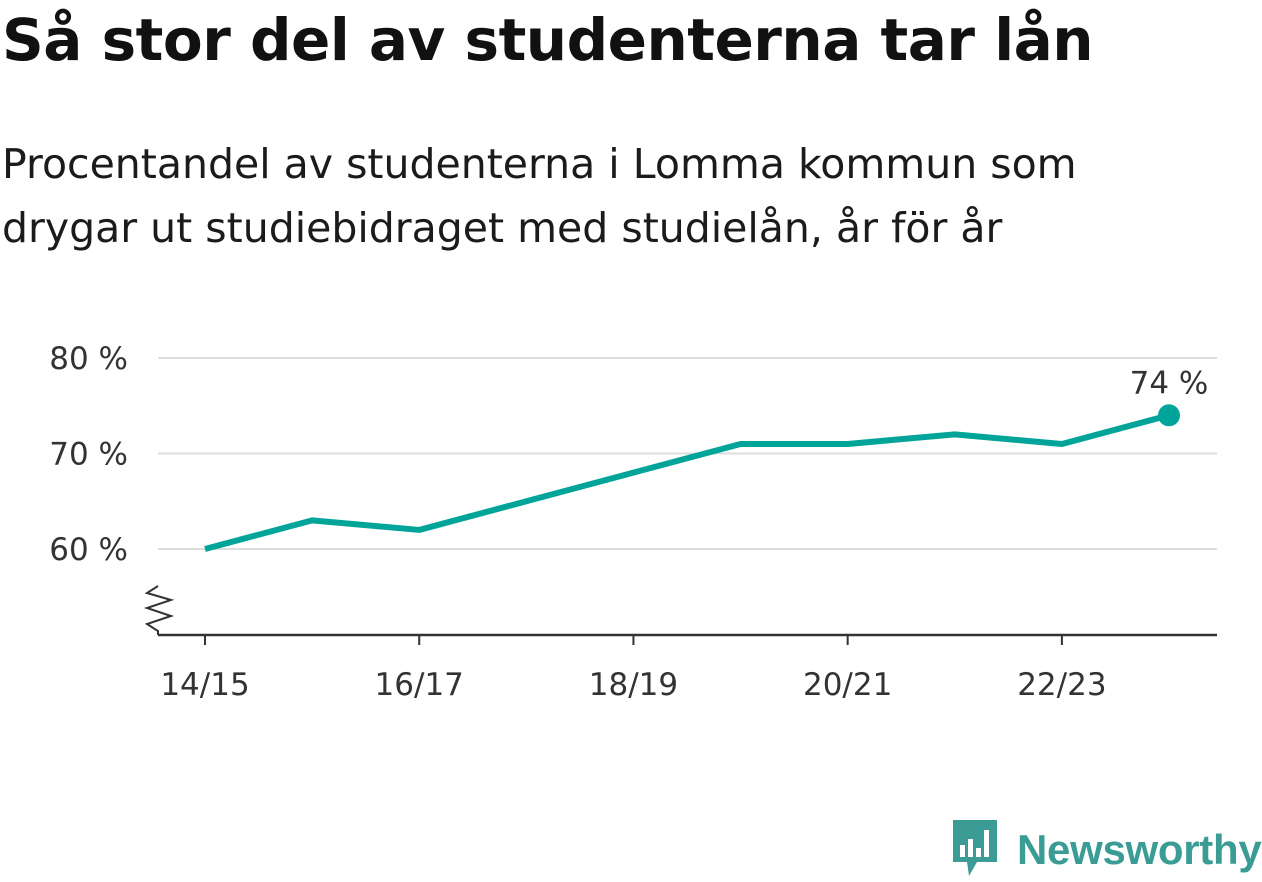 The width and height of the screenshot is (1262, 882). Describe the element at coordinates (680, 644) in the screenshot. I see `x-axis: 14/15 16/17 18/19 20/21 22/23` at that location.